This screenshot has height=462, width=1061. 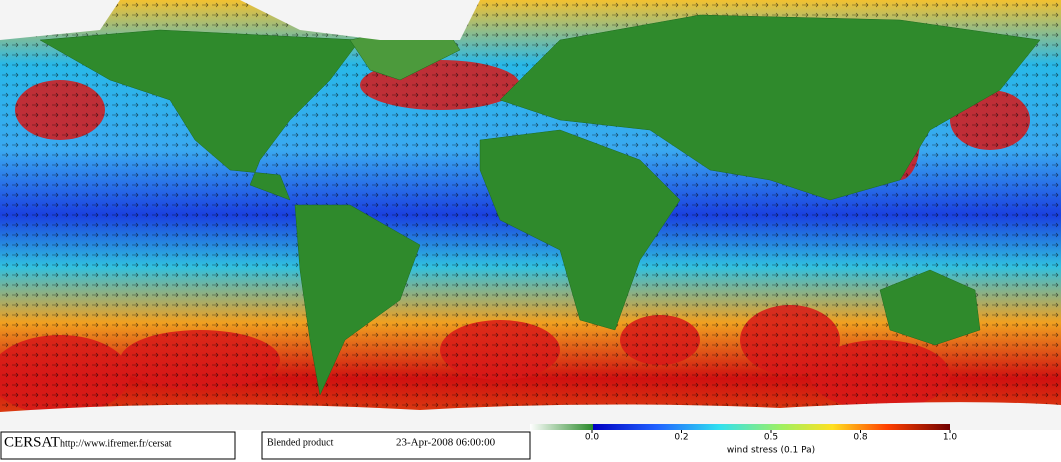 I want to click on url: http://www.ifremer.fr/cersat, so click(x=116, y=443).